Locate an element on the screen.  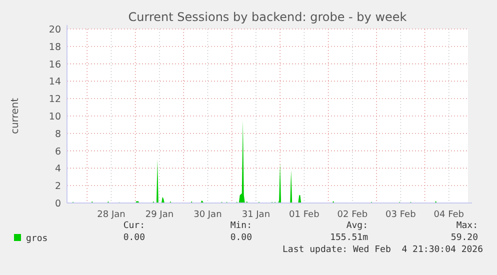
y-tick-label: 10 is located at coordinates (54, 117).